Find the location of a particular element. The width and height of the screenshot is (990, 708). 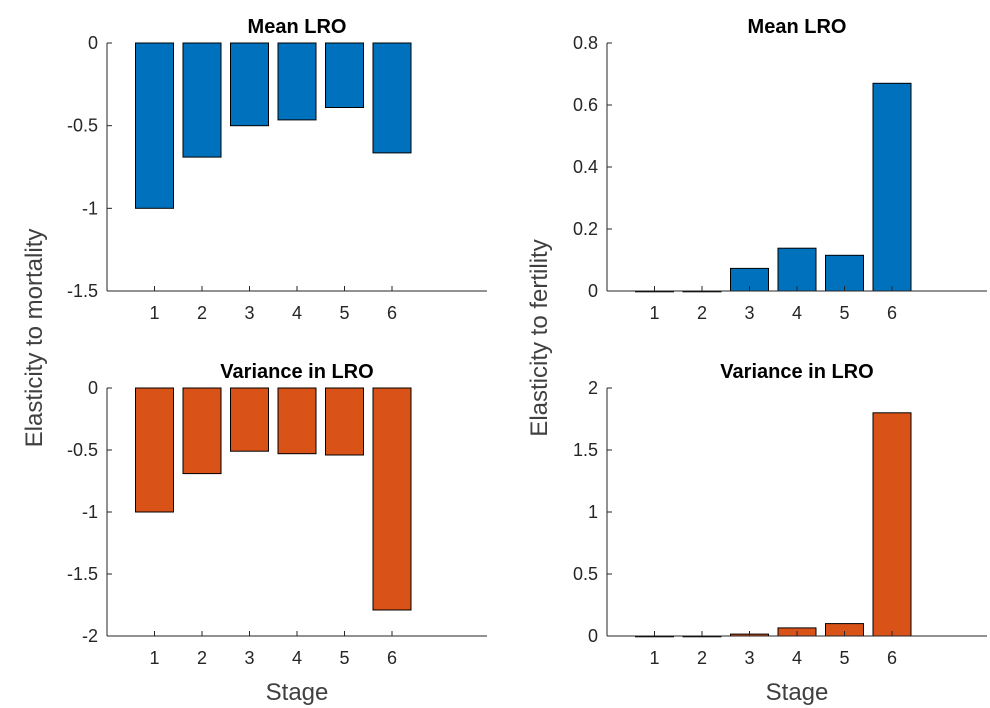

y-tick-label: 2 is located at coordinates (593, 388).